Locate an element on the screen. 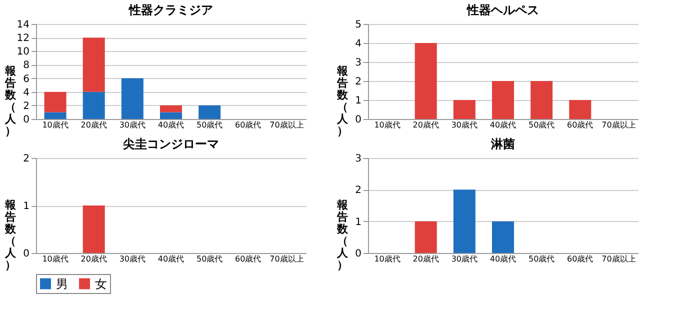 The height and width of the screenshot is (327, 700). y-tick-label: 8 is located at coordinates (26, 66).